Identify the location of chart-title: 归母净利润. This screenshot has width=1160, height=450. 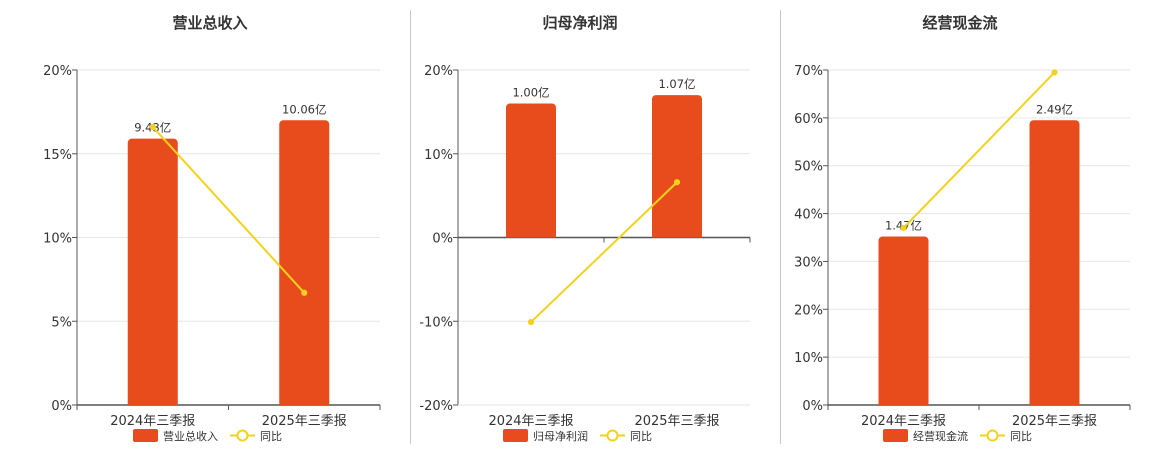
(579, 23).